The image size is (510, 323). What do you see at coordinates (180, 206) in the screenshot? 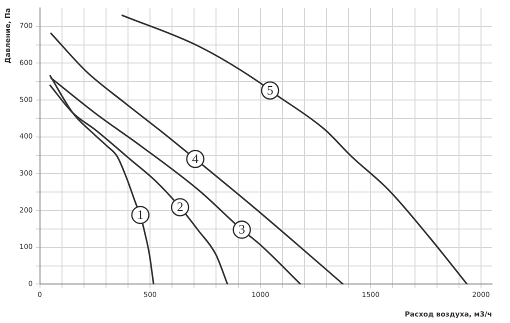
I see `annotation: 2` at bounding box center [180, 206].